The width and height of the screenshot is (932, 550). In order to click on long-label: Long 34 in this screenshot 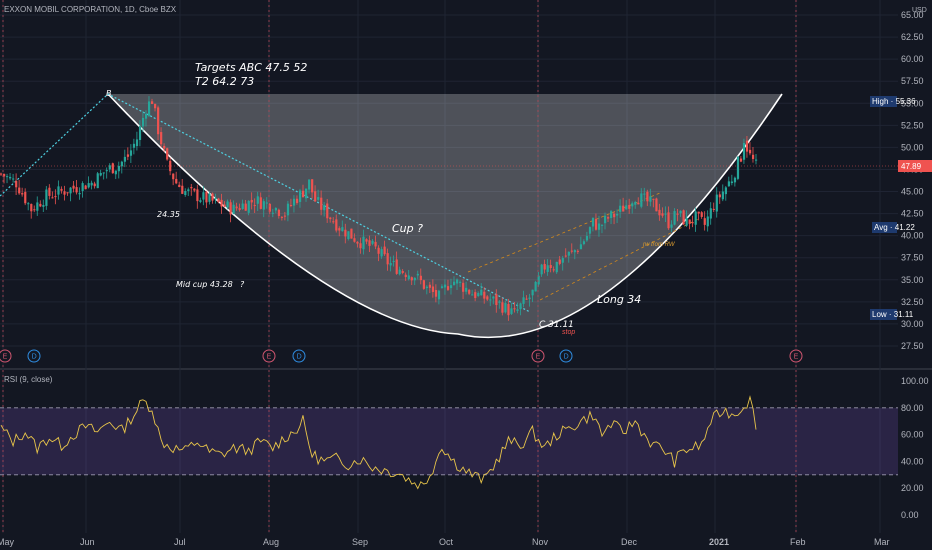, I will do `click(619, 299)`.